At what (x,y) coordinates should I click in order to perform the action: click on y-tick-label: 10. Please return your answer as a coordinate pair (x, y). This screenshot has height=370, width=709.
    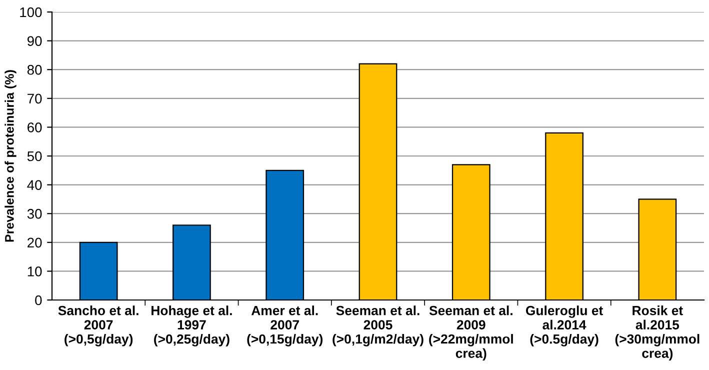
    Looking at the image, I should click on (35, 271).